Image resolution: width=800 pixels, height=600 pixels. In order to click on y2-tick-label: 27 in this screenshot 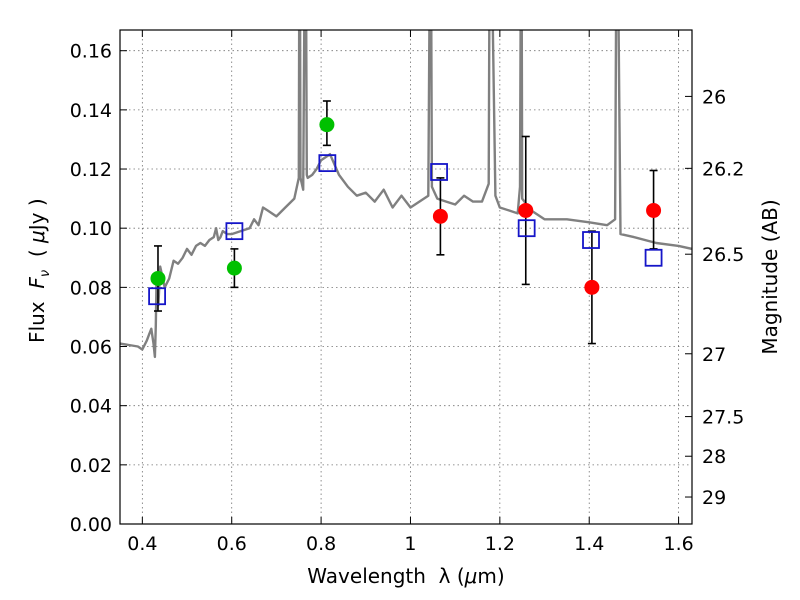, I will do `click(714, 355)`.